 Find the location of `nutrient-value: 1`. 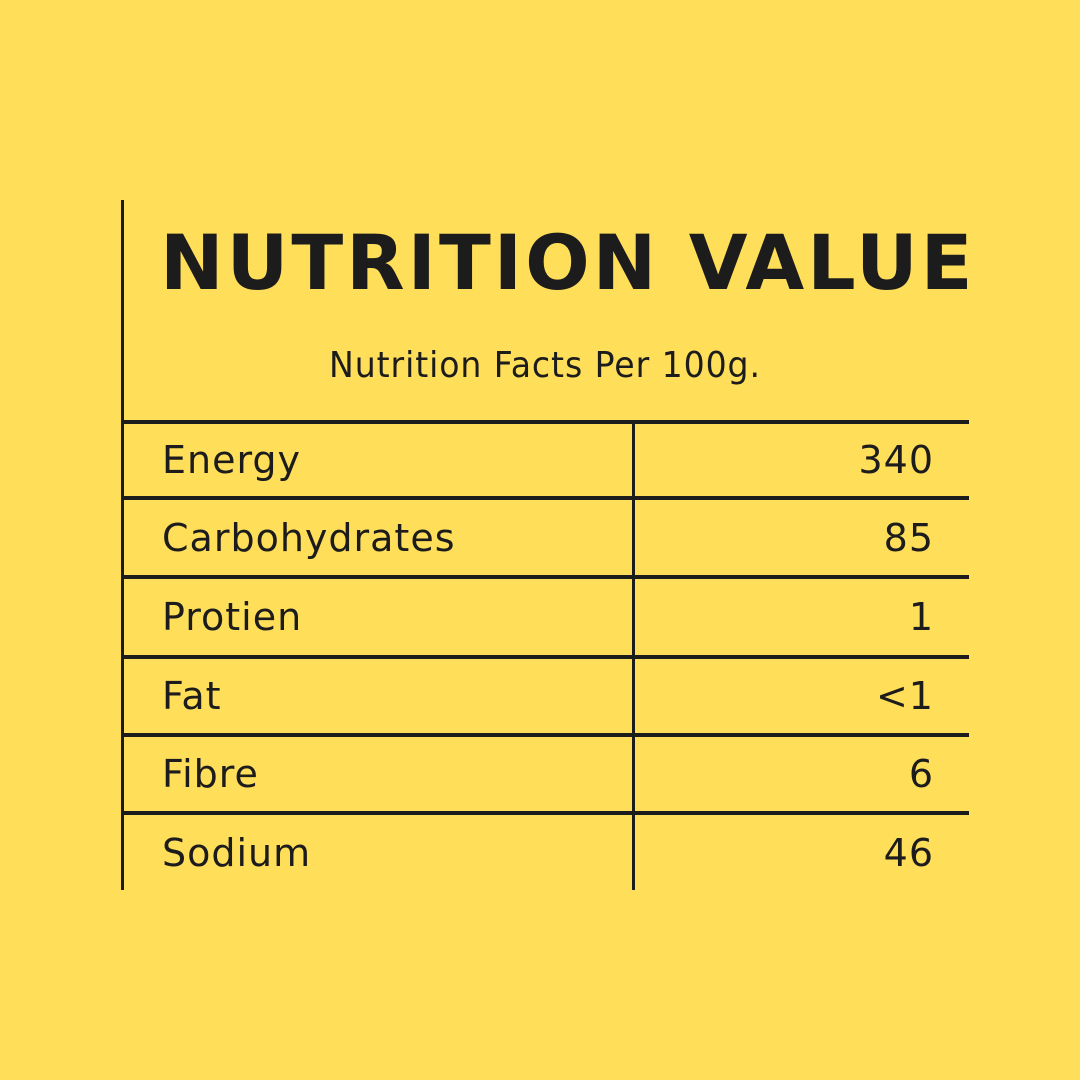

nutrient-value: 1 is located at coordinates (921, 617).